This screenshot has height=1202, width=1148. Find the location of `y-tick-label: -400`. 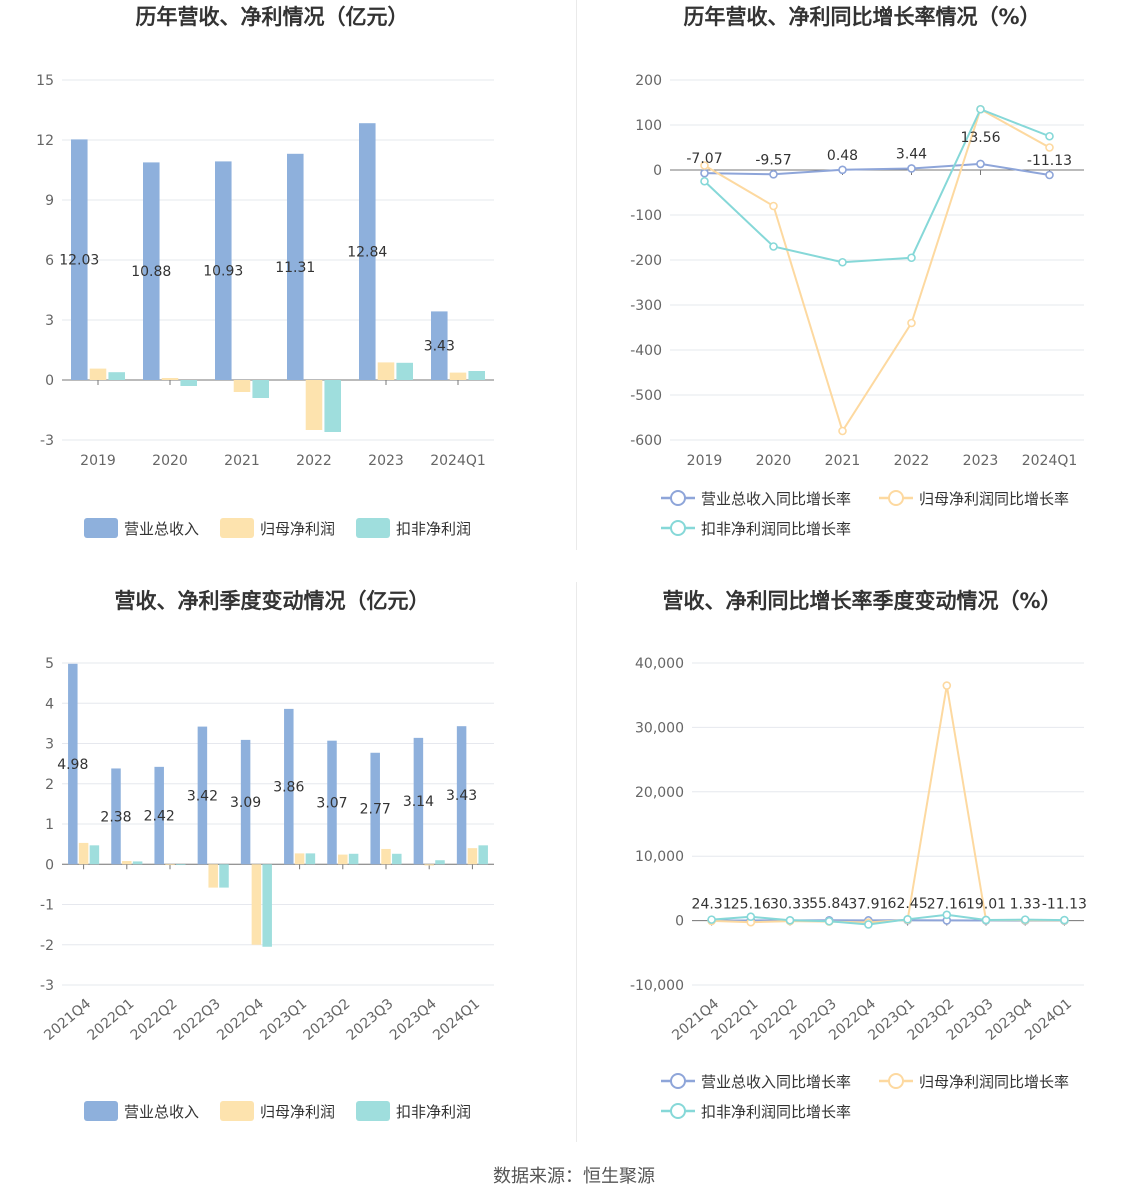

y-tick-label: -400 is located at coordinates (646, 351).